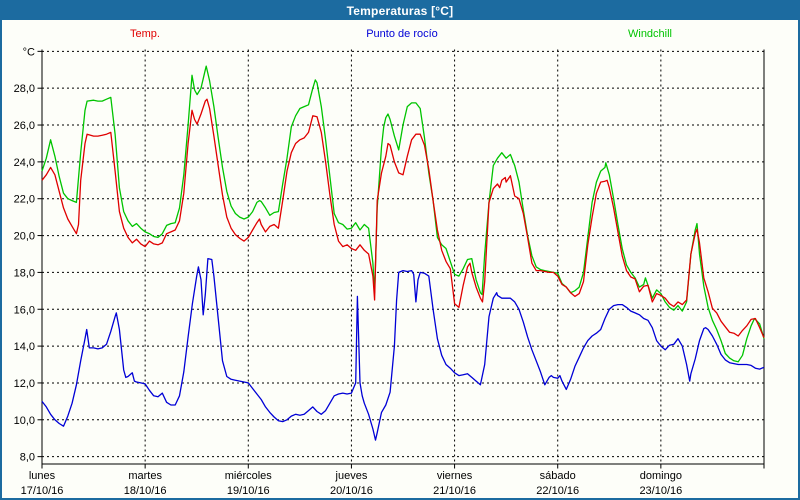 The width and height of the screenshot is (800, 500). I want to click on x-day-name: domingo, so click(661, 476).